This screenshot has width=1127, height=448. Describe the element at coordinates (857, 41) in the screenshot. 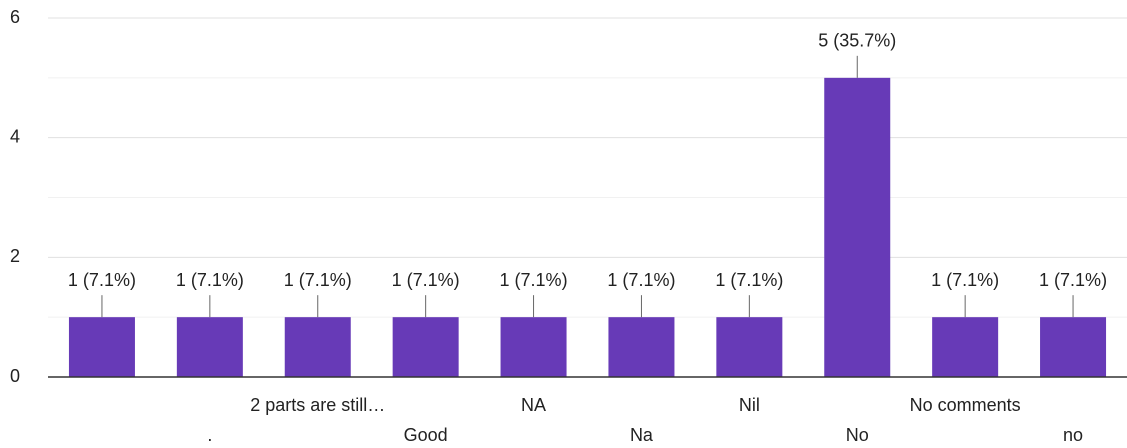

I see `value-label: 5 (35.7%)` at that location.